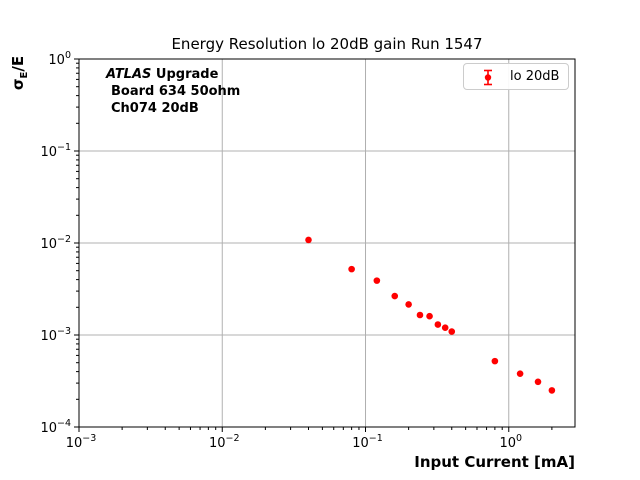 Image resolution: width=640 pixels, height=480 pixels. Describe the element at coordinates (55, 427) in the screenshot. I see `y-tick-label: 10⁻⁴` at that location.